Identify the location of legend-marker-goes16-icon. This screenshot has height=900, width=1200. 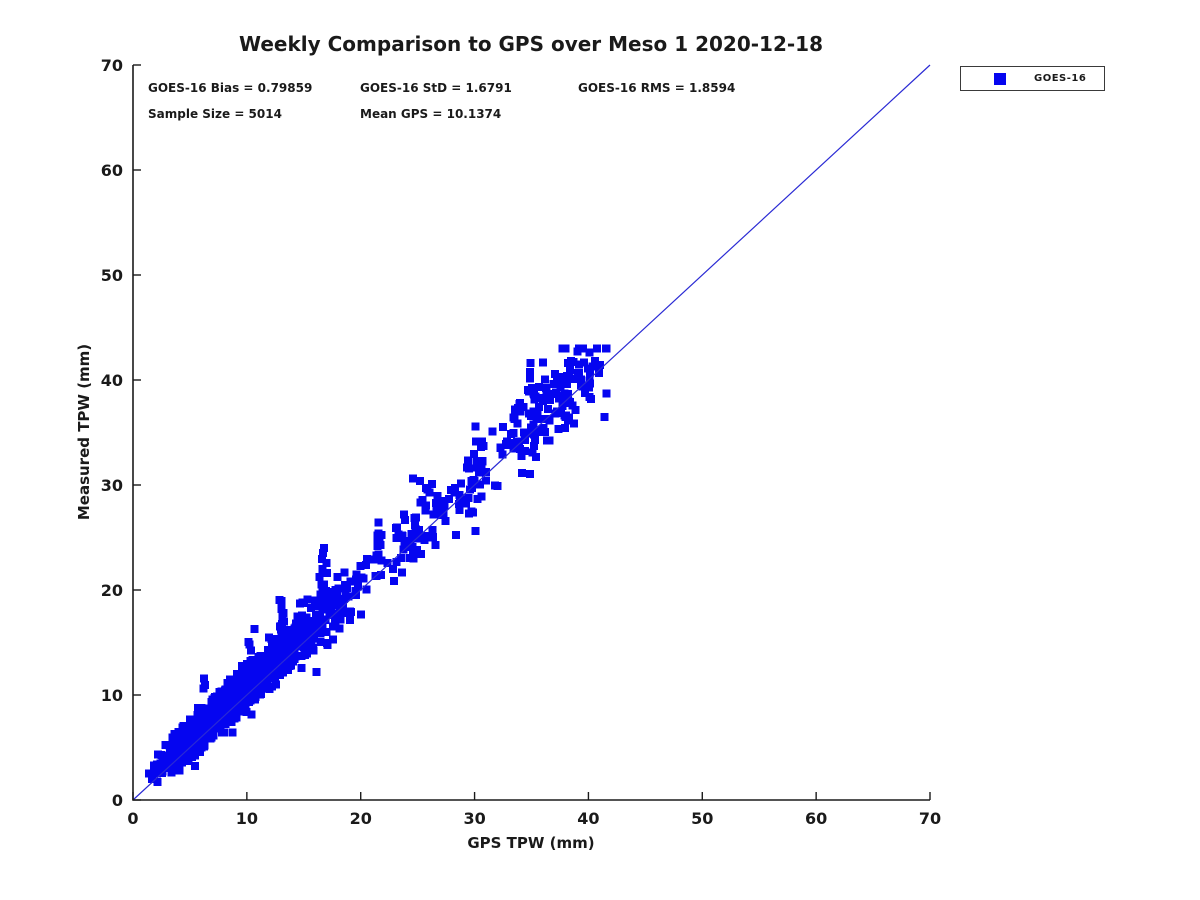
(1000, 78).